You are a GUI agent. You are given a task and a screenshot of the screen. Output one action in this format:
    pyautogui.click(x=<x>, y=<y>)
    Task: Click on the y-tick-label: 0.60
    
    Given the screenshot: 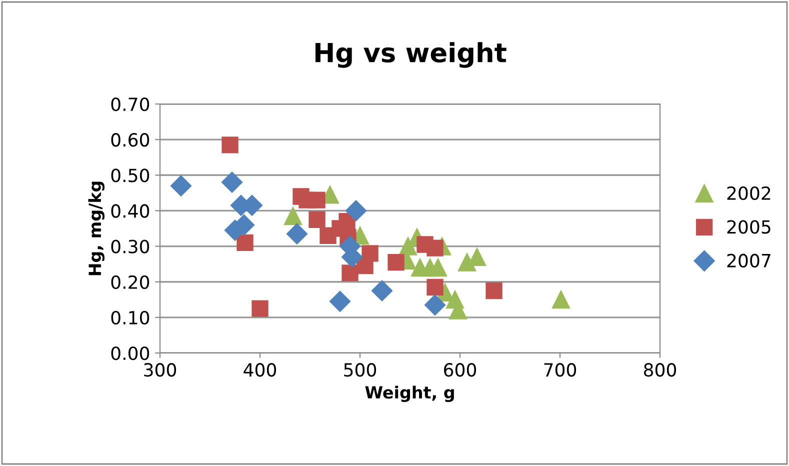 What is the action you would take?
    pyautogui.click(x=130, y=140)
    